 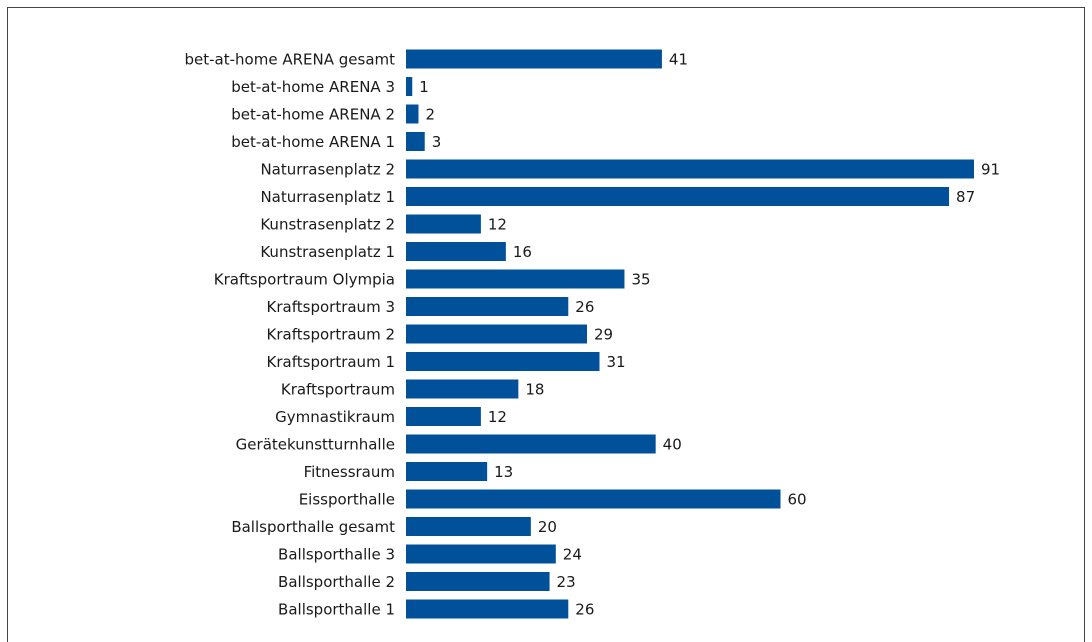 I want to click on value-label: 3, so click(x=437, y=142).